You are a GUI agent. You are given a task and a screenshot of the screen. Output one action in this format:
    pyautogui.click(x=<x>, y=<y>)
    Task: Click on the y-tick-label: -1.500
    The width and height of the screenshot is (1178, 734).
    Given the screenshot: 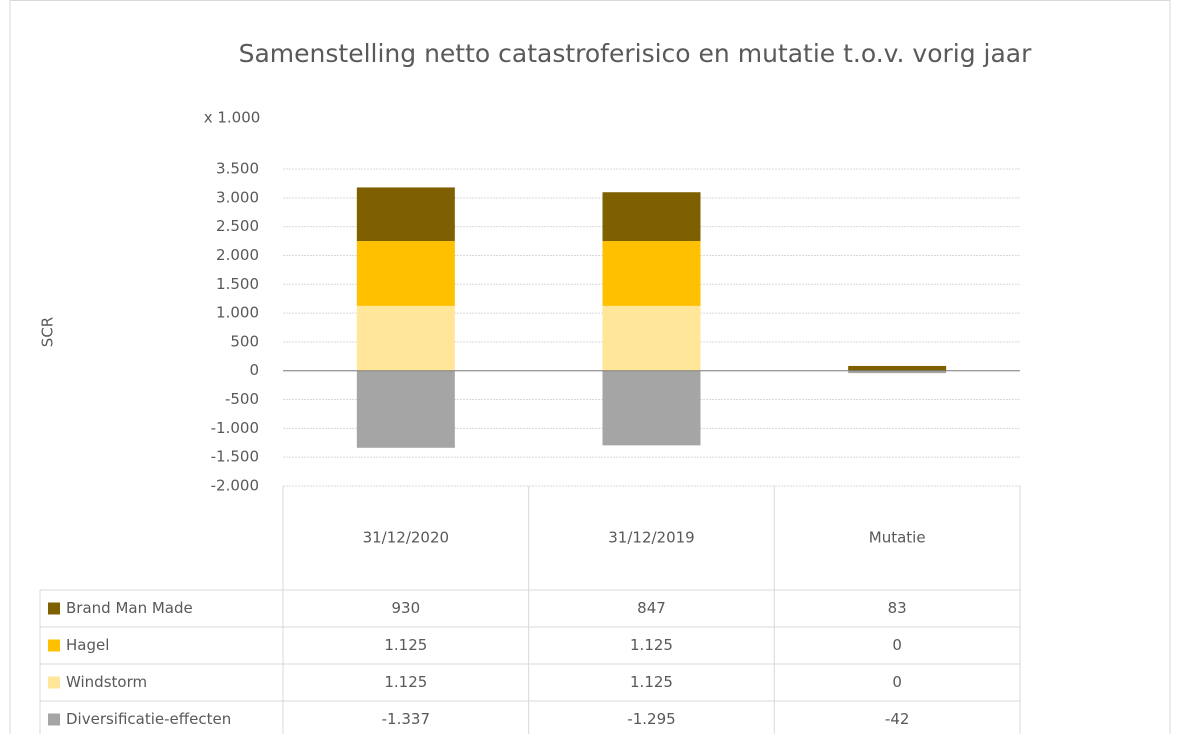 What is the action you would take?
    pyautogui.click(x=235, y=457)
    